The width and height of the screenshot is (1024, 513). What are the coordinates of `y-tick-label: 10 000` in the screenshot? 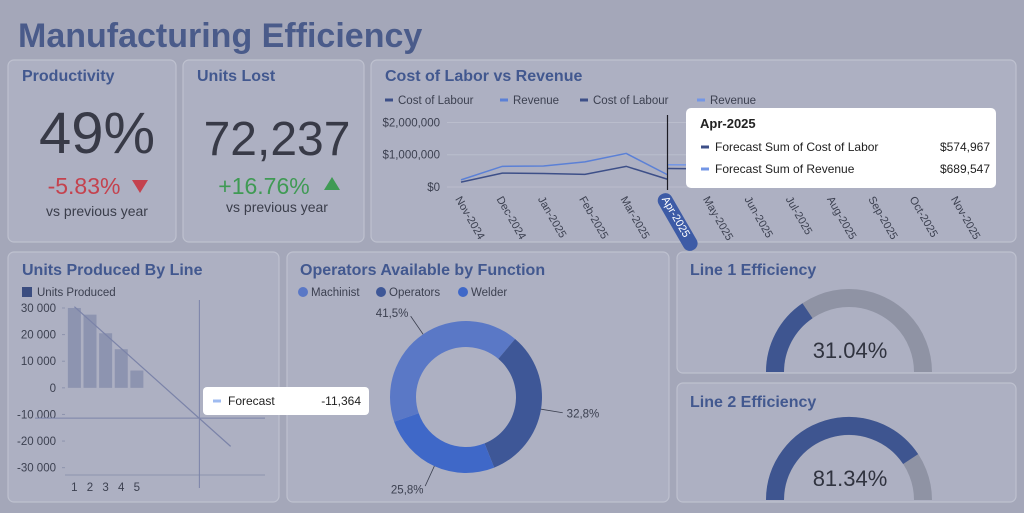 It's located at (38, 362).